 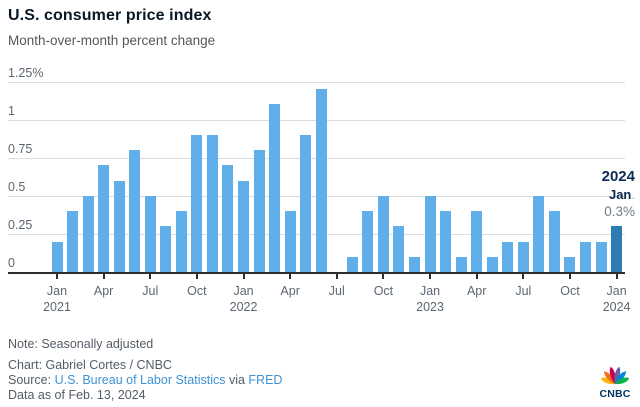 What do you see at coordinates (135, 211) in the screenshot?
I see `bar-jun-2021` at bounding box center [135, 211].